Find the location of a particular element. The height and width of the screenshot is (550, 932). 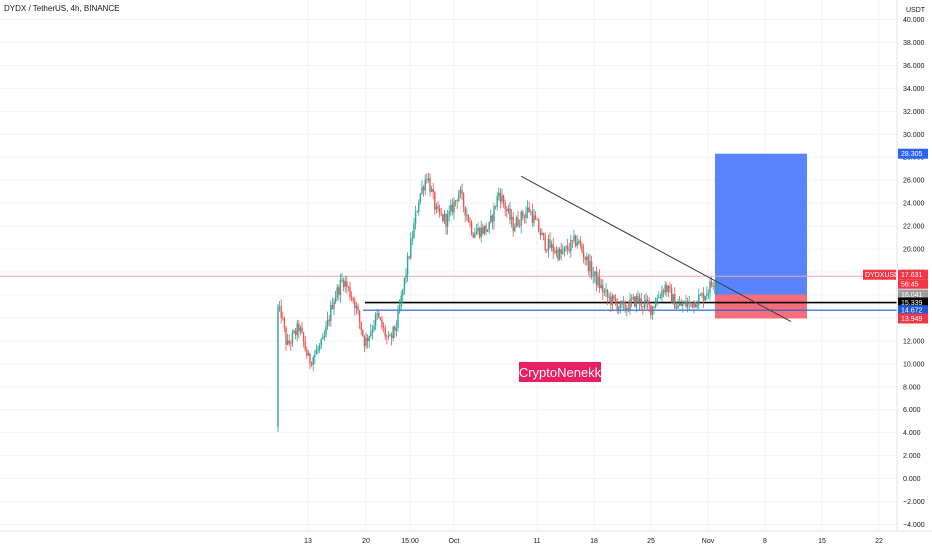

entry-price-tag is located at coordinates (913, 302).